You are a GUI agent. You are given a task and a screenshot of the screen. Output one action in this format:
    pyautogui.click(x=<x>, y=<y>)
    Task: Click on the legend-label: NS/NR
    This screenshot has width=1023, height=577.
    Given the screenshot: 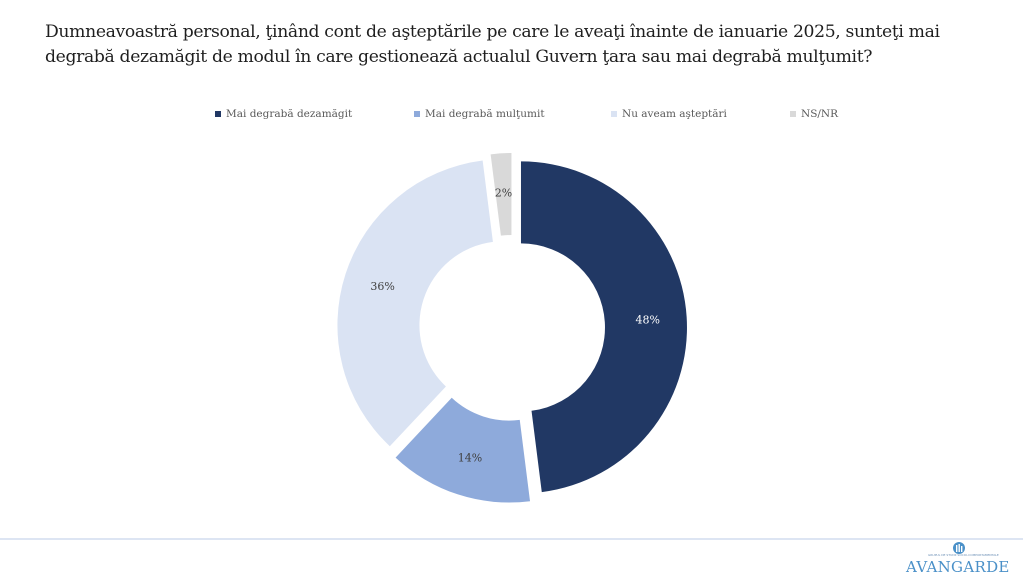 What is the action you would take?
    pyautogui.click(x=820, y=114)
    